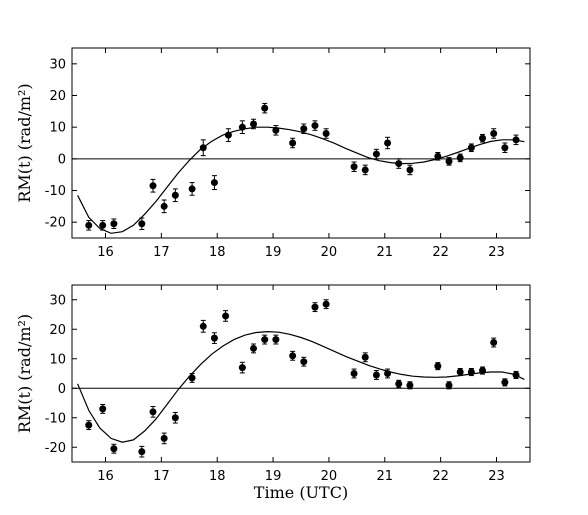  I want to click on top-x-tick-label: 19, so click(273, 252).